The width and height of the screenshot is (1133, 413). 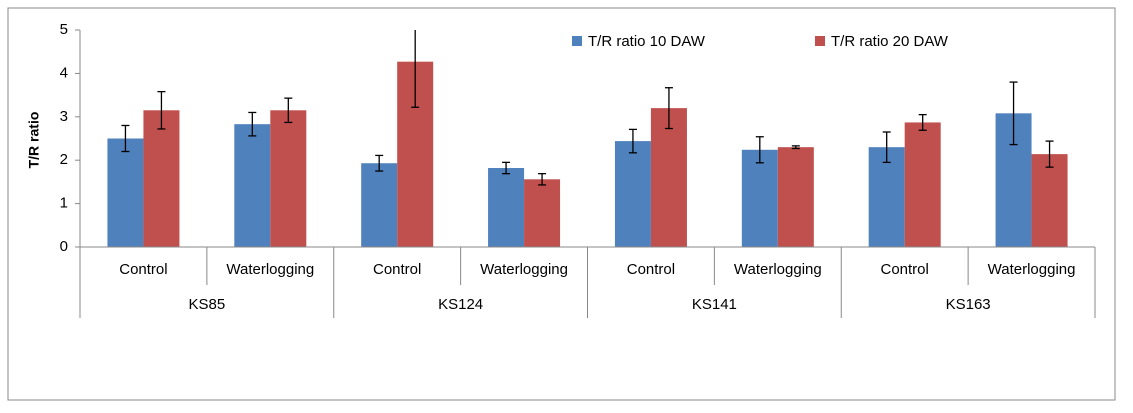 I want to click on group-label: KS141, so click(x=714, y=304).